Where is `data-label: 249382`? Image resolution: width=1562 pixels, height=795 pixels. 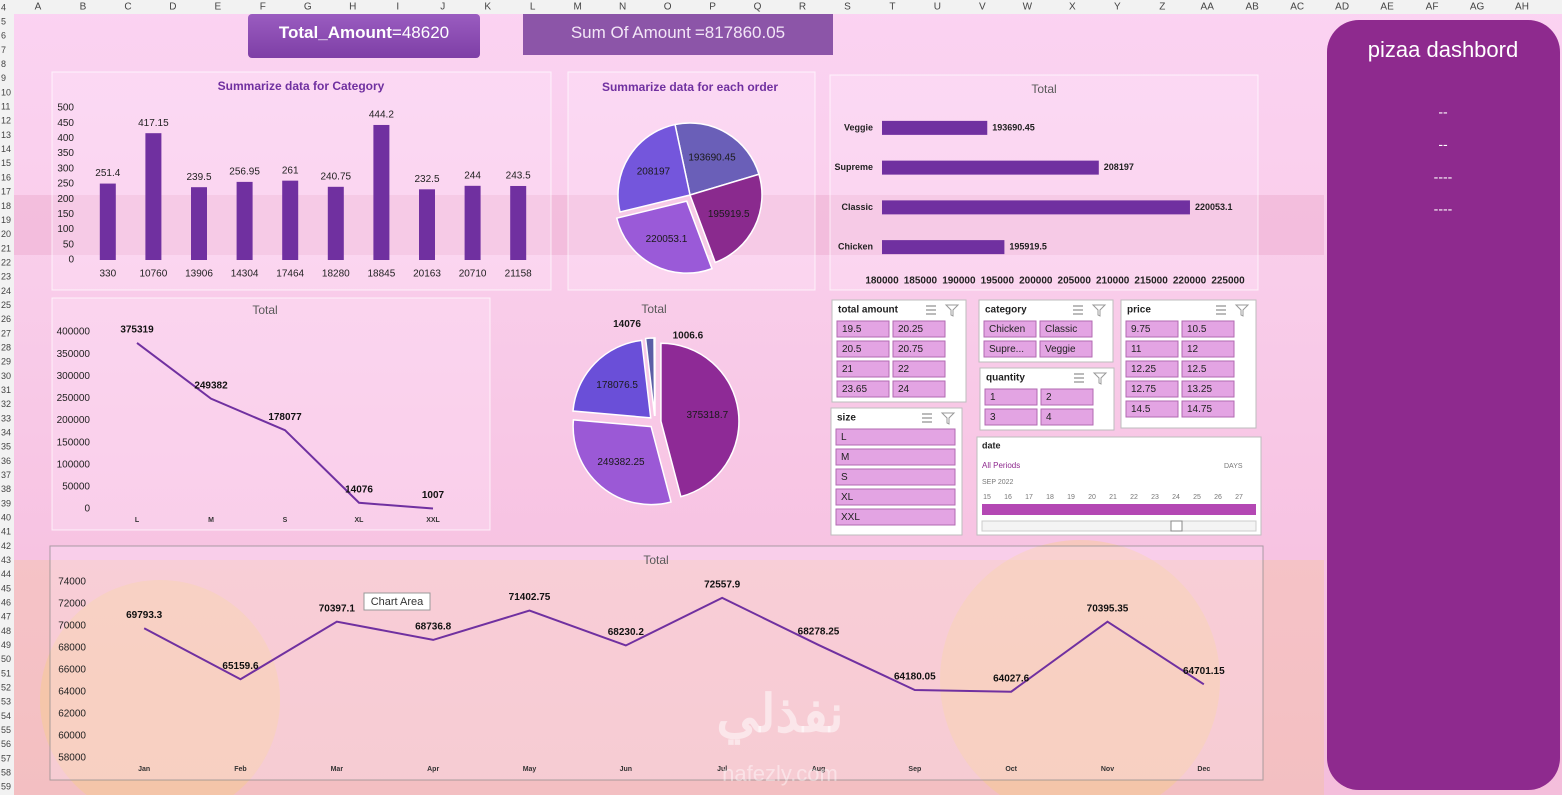 data-label: 249382 is located at coordinates (211, 385).